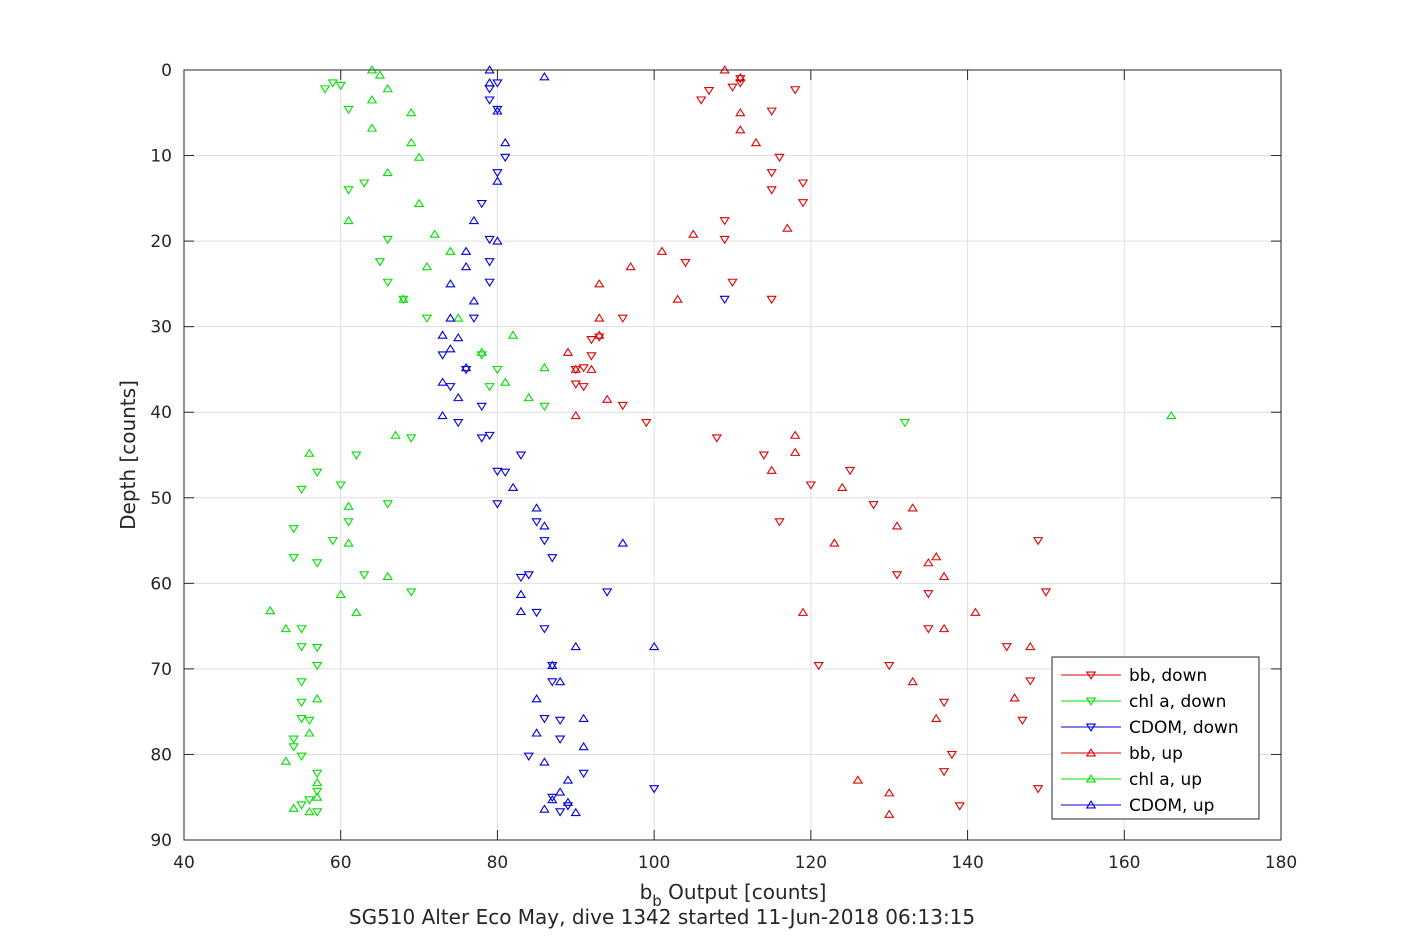  What do you see at coordinates (1168, 676) in the screenshot?
I see `legend-label-bb-down: bb, down` at bounding box center [1168, 676].